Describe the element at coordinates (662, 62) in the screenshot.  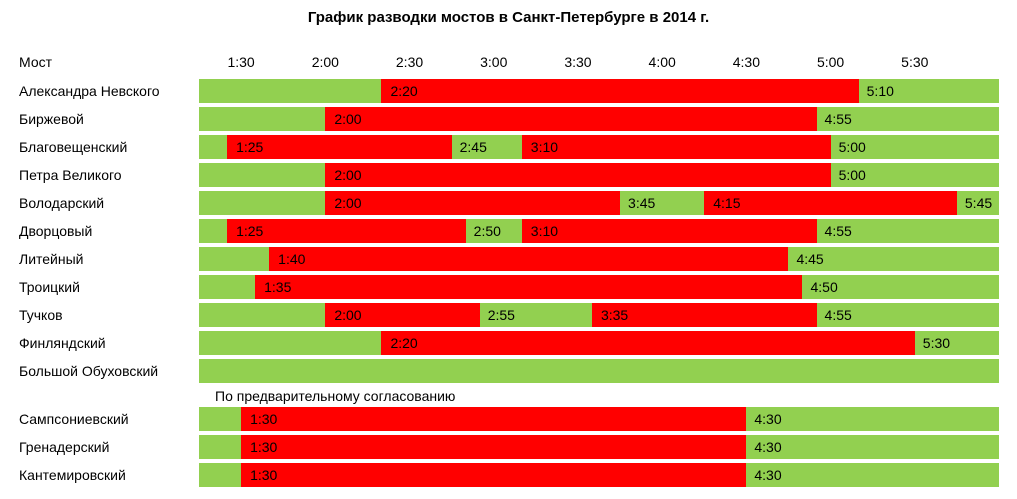
I see `x-tick-label: 4:00` at that location.